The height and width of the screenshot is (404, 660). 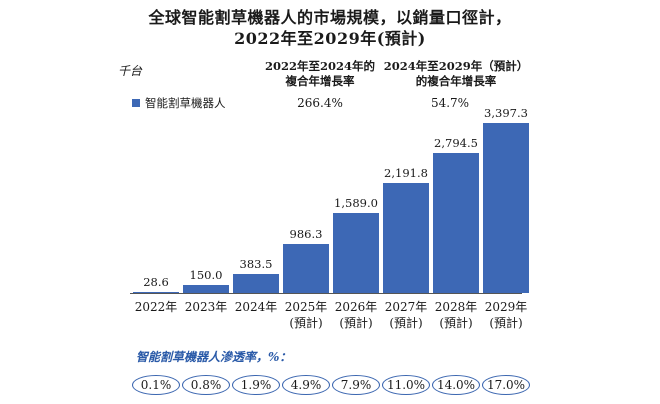 What do you see at coordinates (506, 385) in the screenshot?
I see `penetration-value: 17.0%` at bounding box center [506, 385].